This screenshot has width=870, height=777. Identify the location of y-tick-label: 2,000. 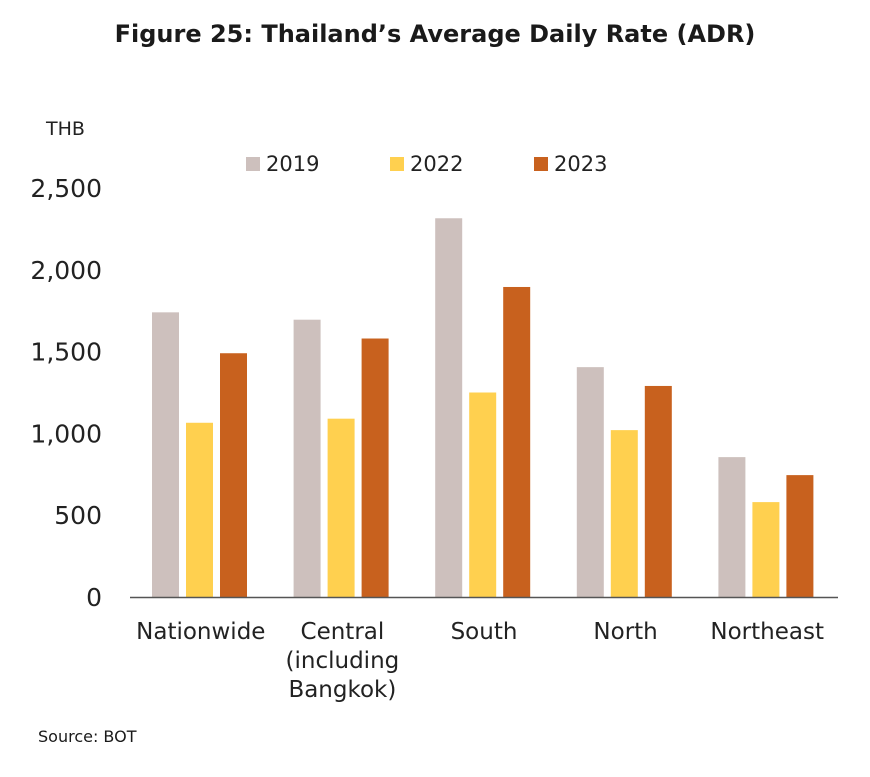
(66, 270).